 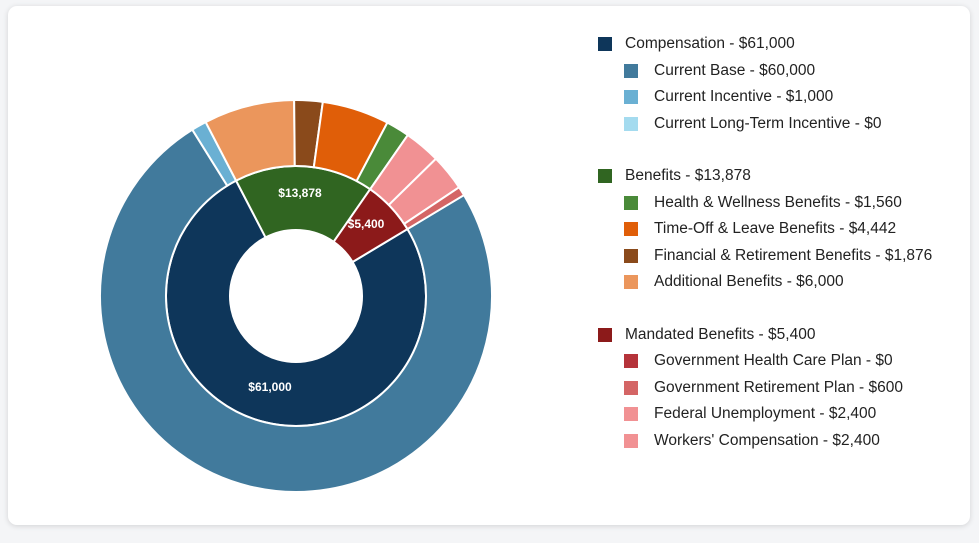 What do you see at coordinates (778, 387) in the screenshot?
I see `legend-label: Government Retirement Plan - $600` at bounding box center [778, 387].